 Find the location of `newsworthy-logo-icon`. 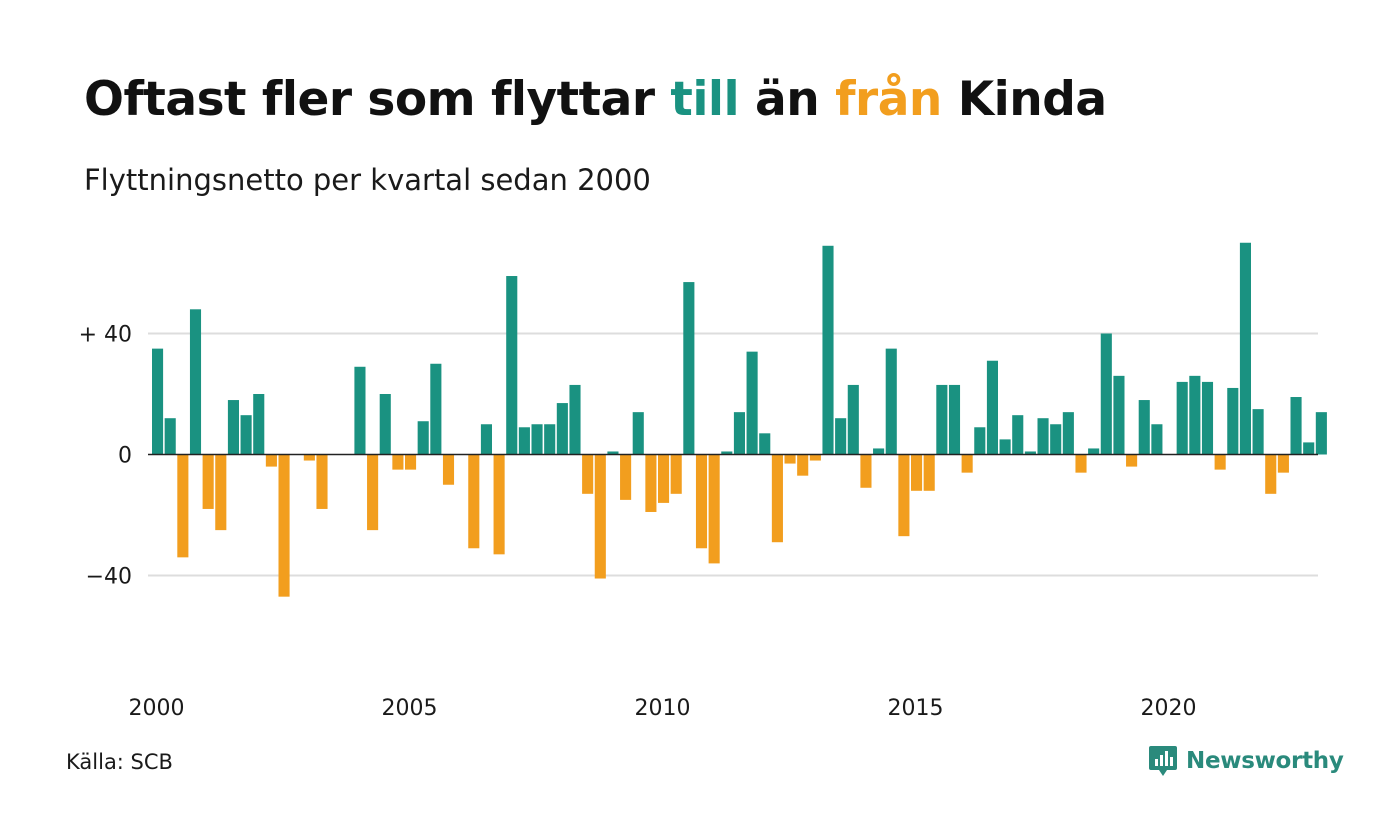

newsworthy-logo-icon is located at coordinates (1163, 761).